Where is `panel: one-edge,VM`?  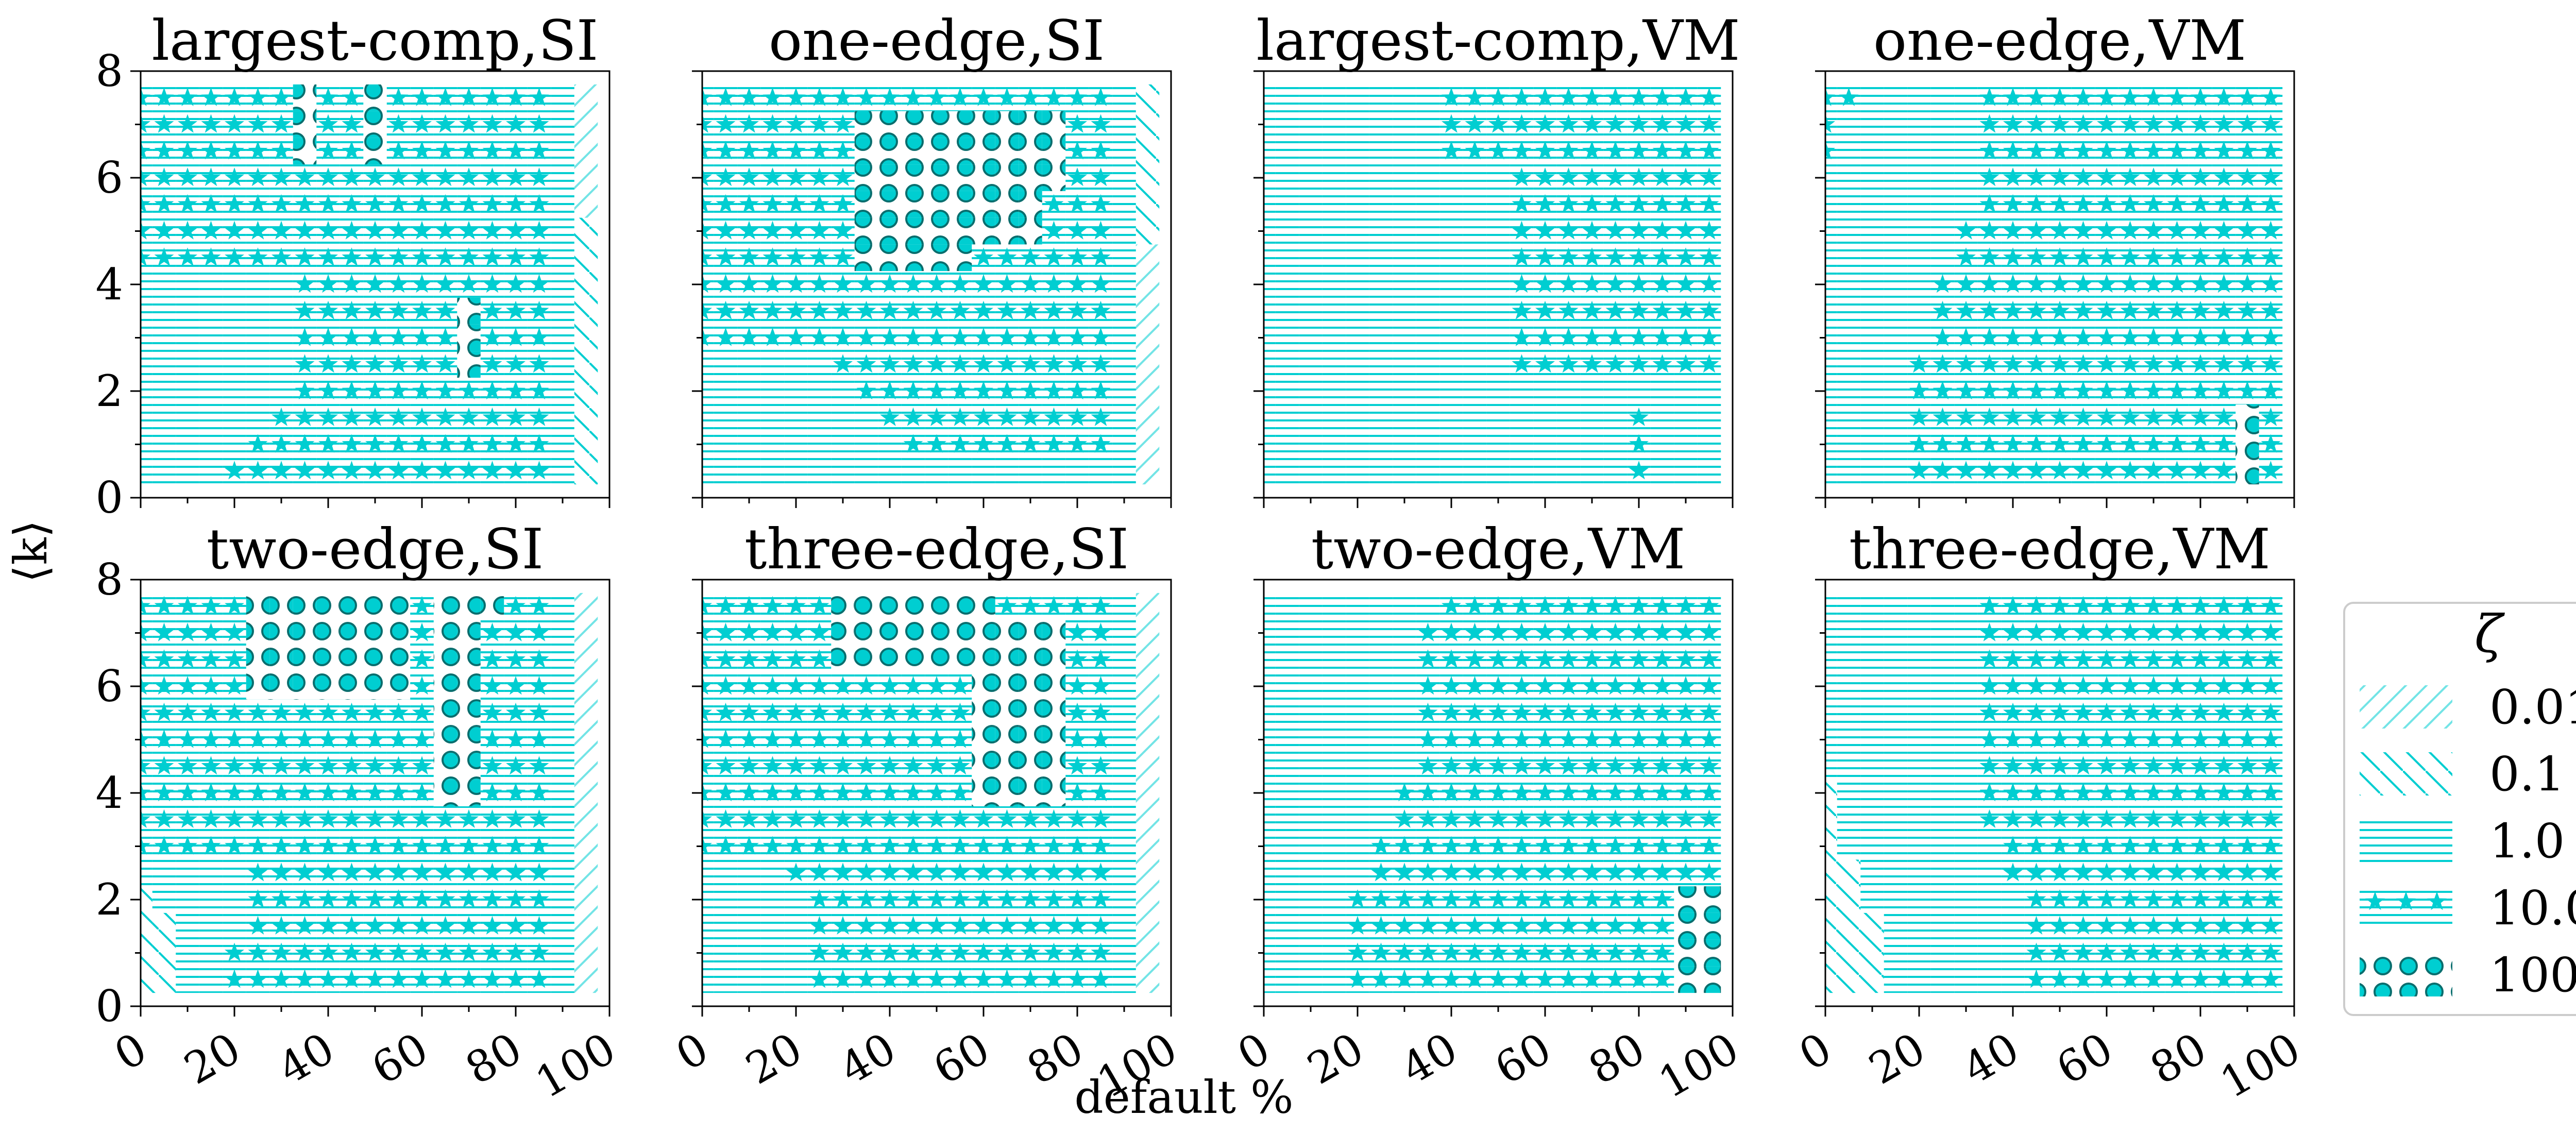 panel: one-edge,VM is located at coordinates (2055, 258).